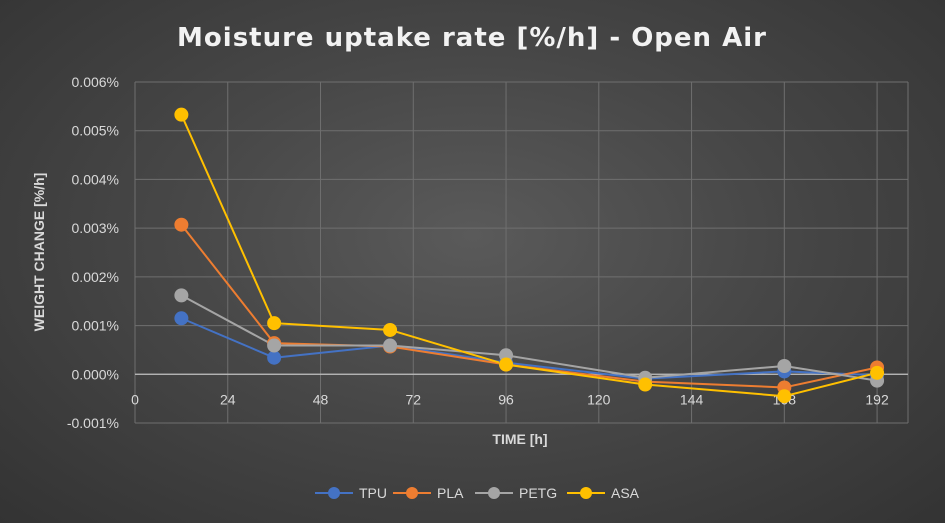  Describe the element at coordinates (625, 493) in the screenshot. I see `legend-label-asa: ASA` at that location.